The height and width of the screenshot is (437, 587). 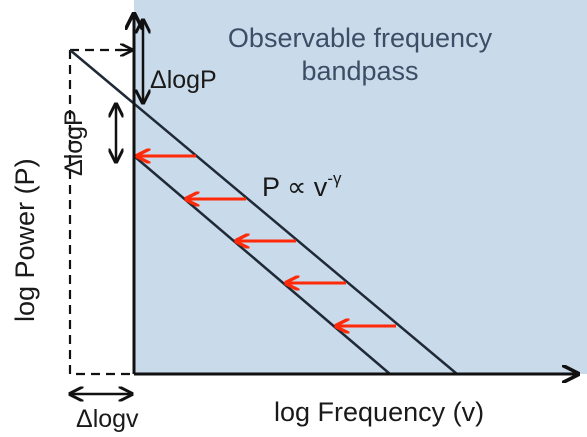 I want to click on power-law-formula: P ∝ v-γ, so click(x=302, y=186).